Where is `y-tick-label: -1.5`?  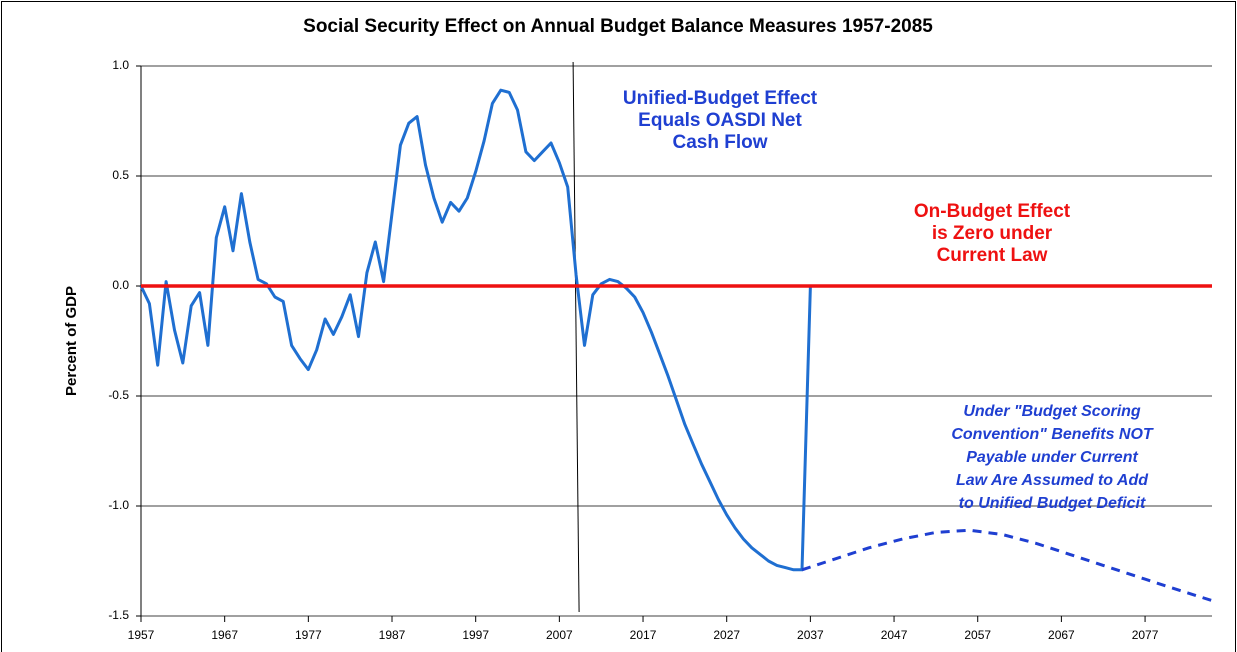 y-tick-label: -1.5 is located at coordinates (118, 615).